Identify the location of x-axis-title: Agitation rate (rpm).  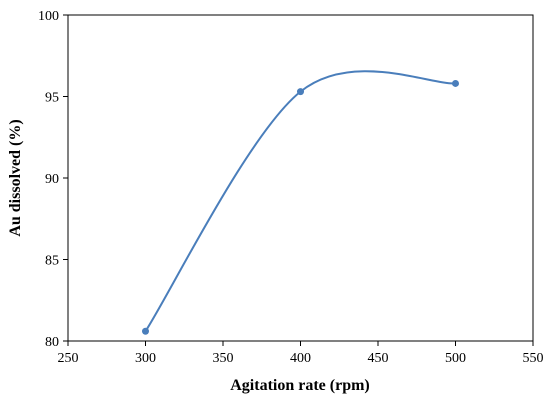
(300, 385).